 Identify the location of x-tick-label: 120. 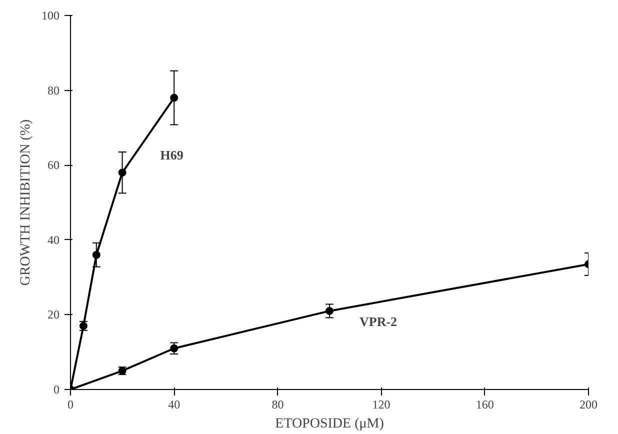
(381, 405).